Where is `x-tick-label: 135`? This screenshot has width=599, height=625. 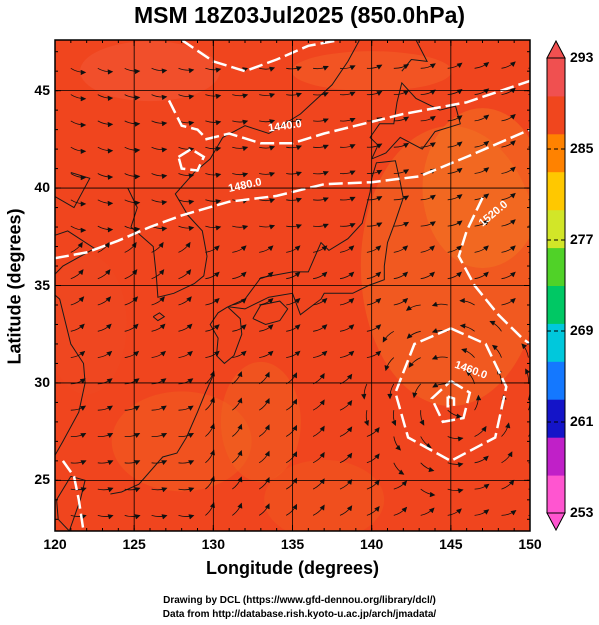
x-tick-label: 135 is located at coordinates (292, 544).